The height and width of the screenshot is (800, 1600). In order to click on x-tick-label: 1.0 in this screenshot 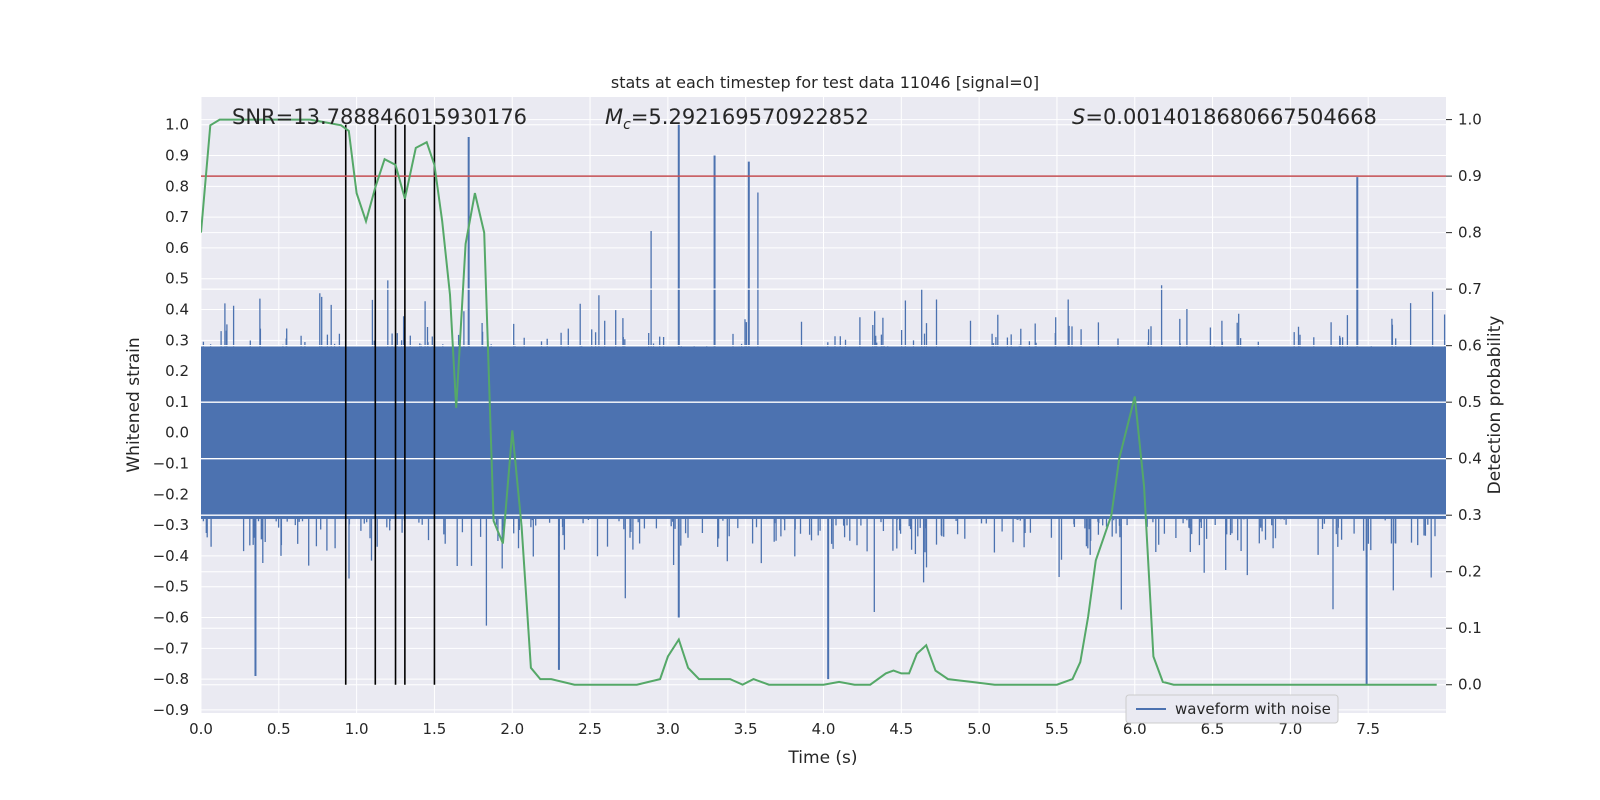, I will do `click(357, 729)`.